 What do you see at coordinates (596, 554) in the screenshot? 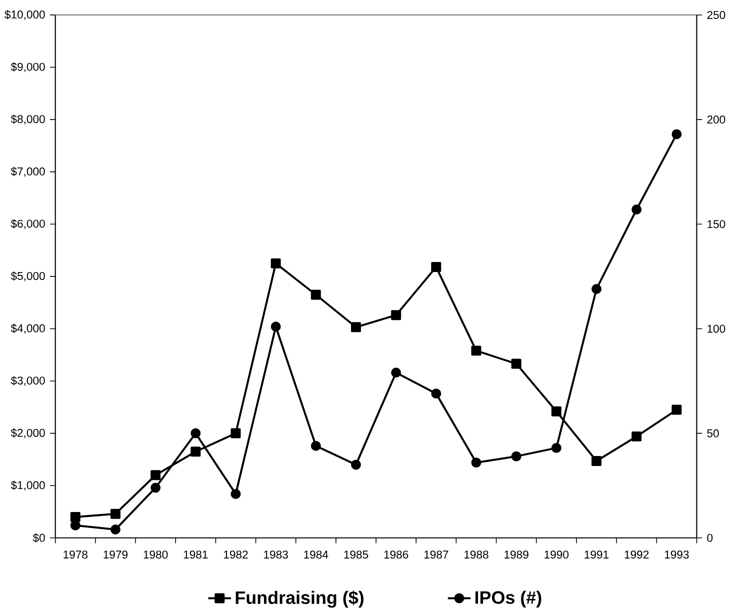
I see `x-tick-label: 1991` at bounding box center [596, 554].